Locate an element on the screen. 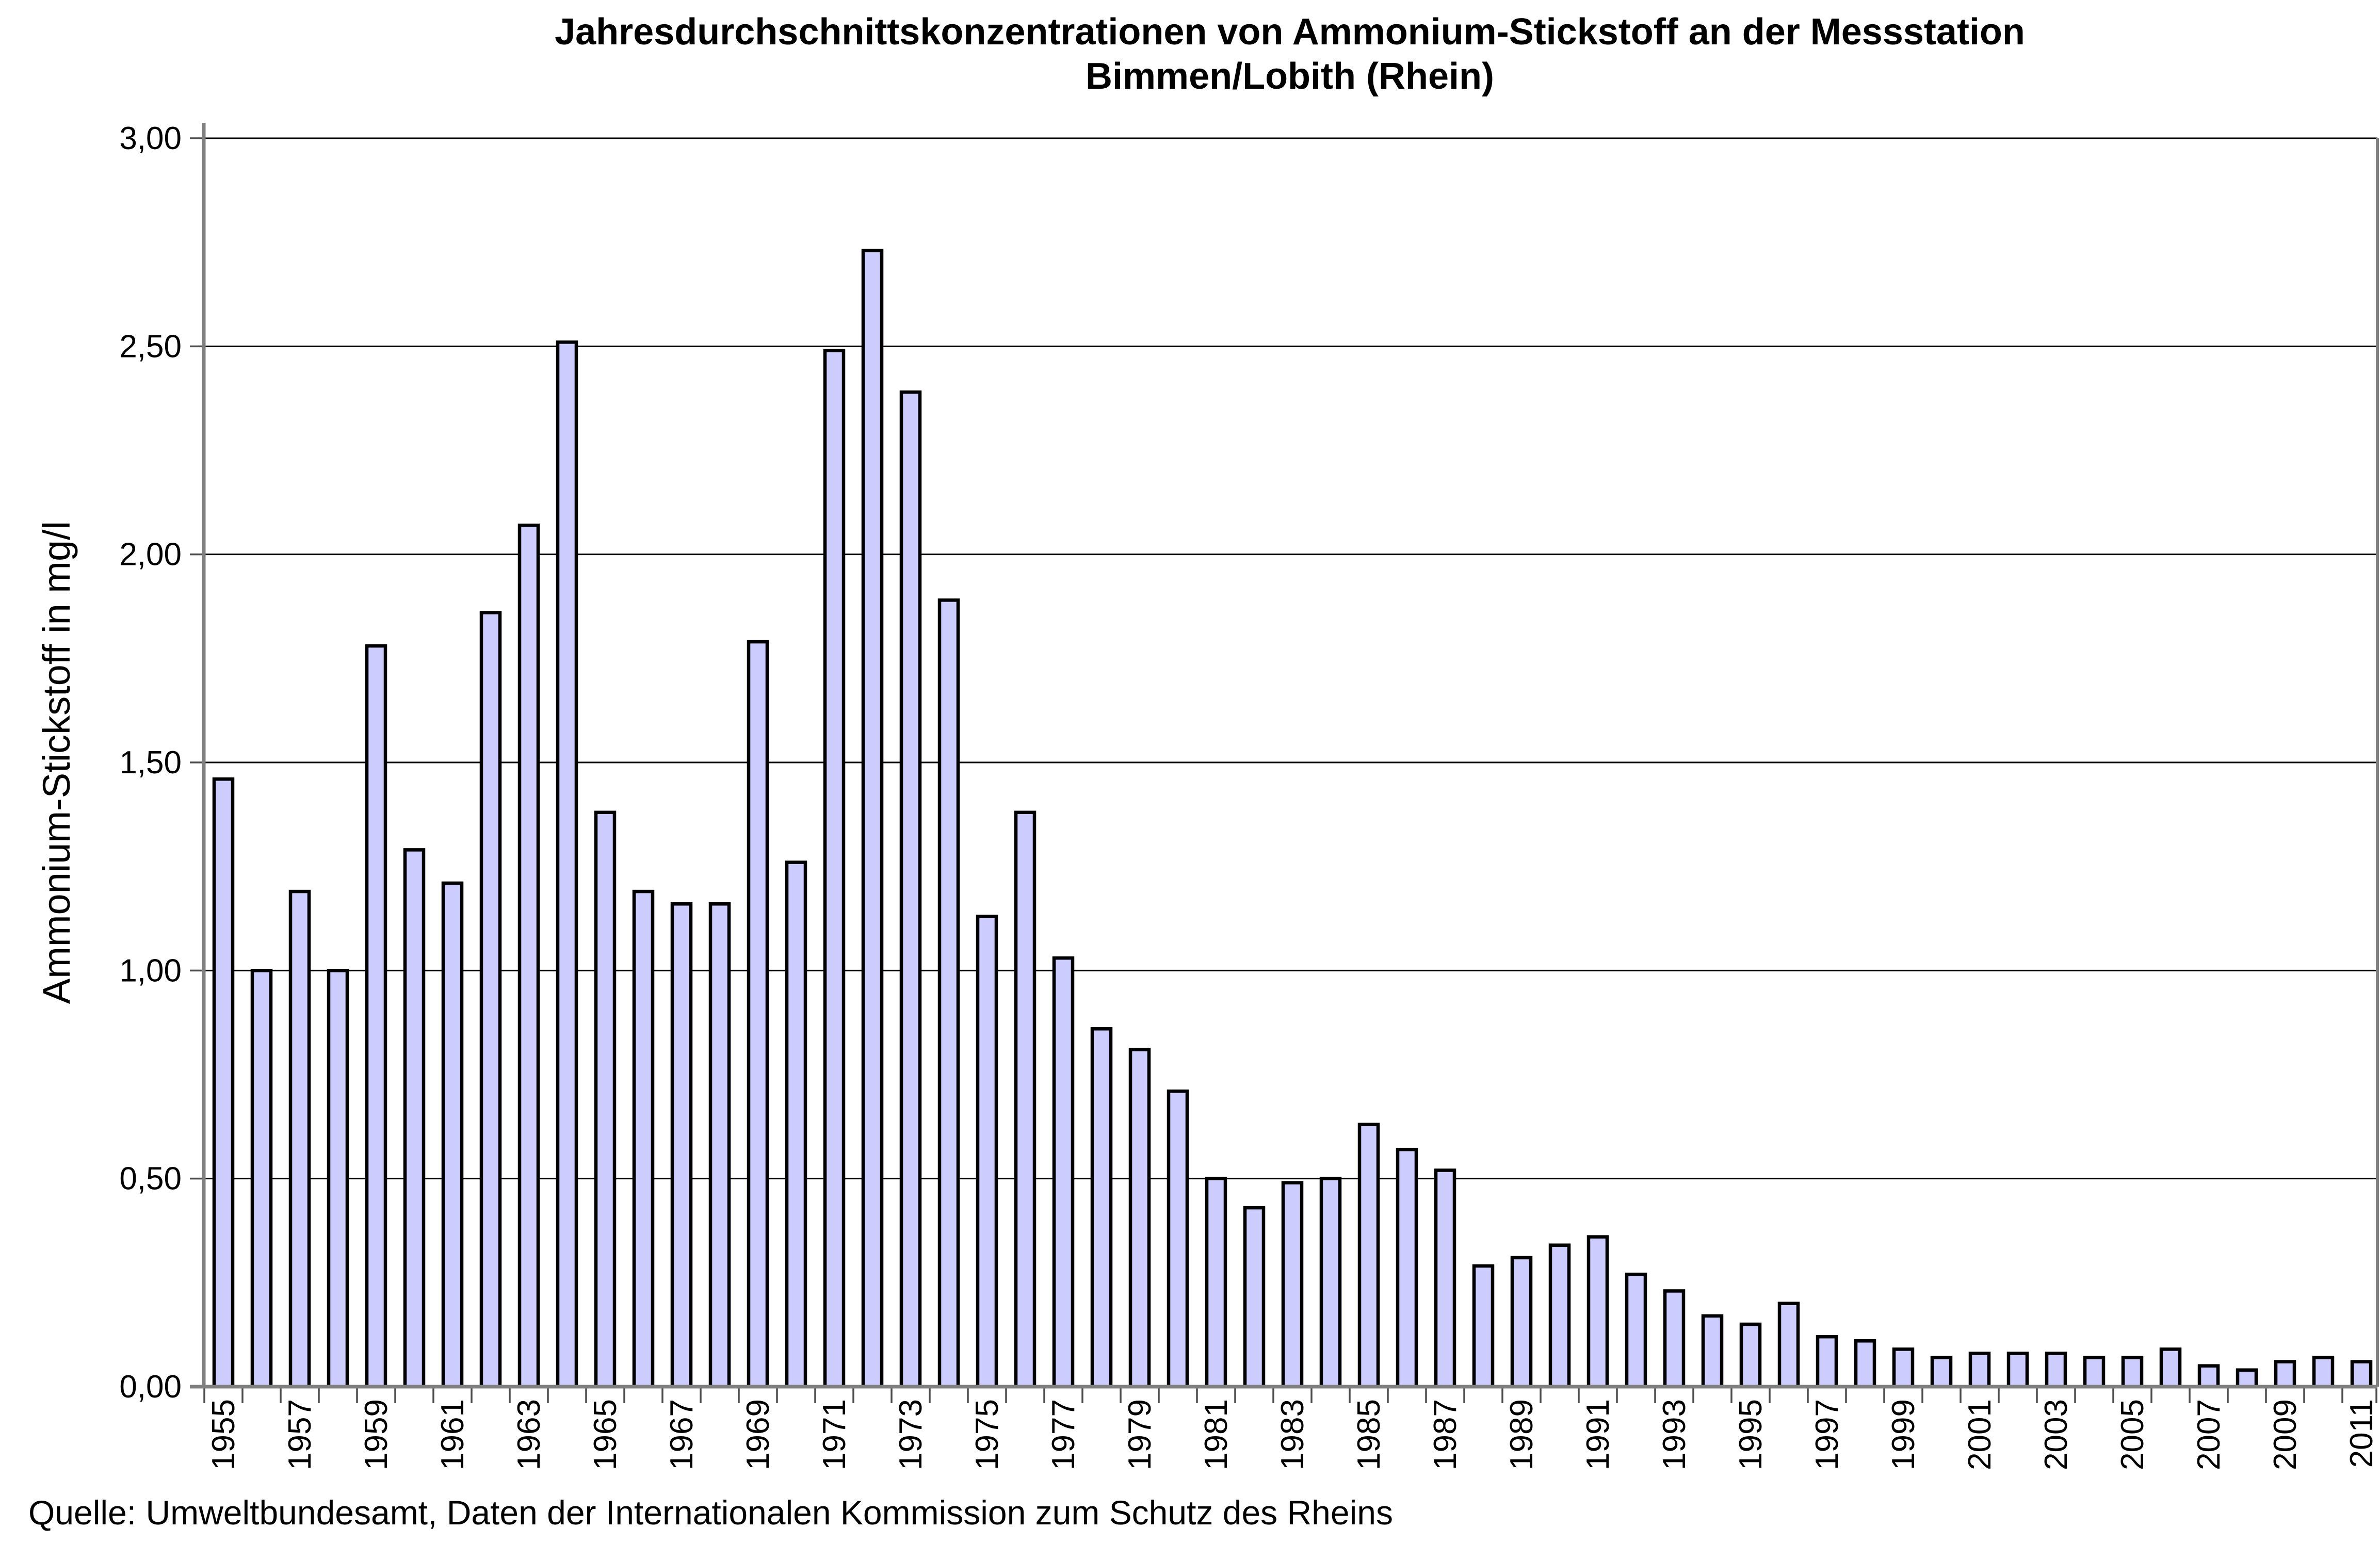  x-tick-label-2009: 2009 is located at coordinates (2285, 1434).